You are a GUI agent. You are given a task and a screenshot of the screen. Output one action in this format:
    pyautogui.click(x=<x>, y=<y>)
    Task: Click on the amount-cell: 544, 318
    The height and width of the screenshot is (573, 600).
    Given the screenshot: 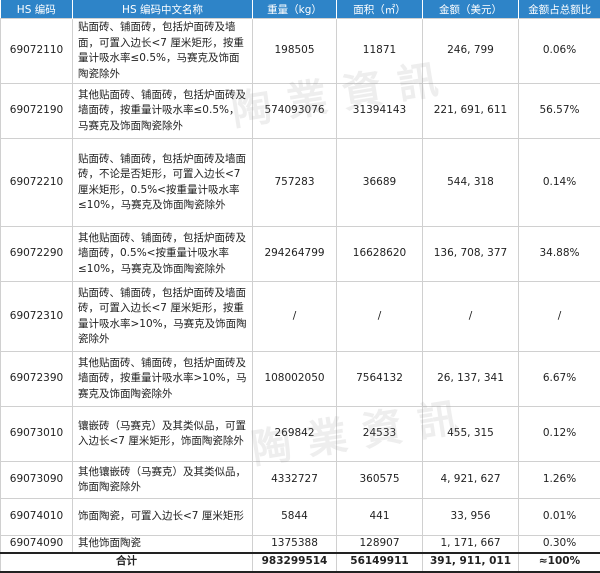 What is the action you would take?
    pyautogui.click(x=471, y=183)
    